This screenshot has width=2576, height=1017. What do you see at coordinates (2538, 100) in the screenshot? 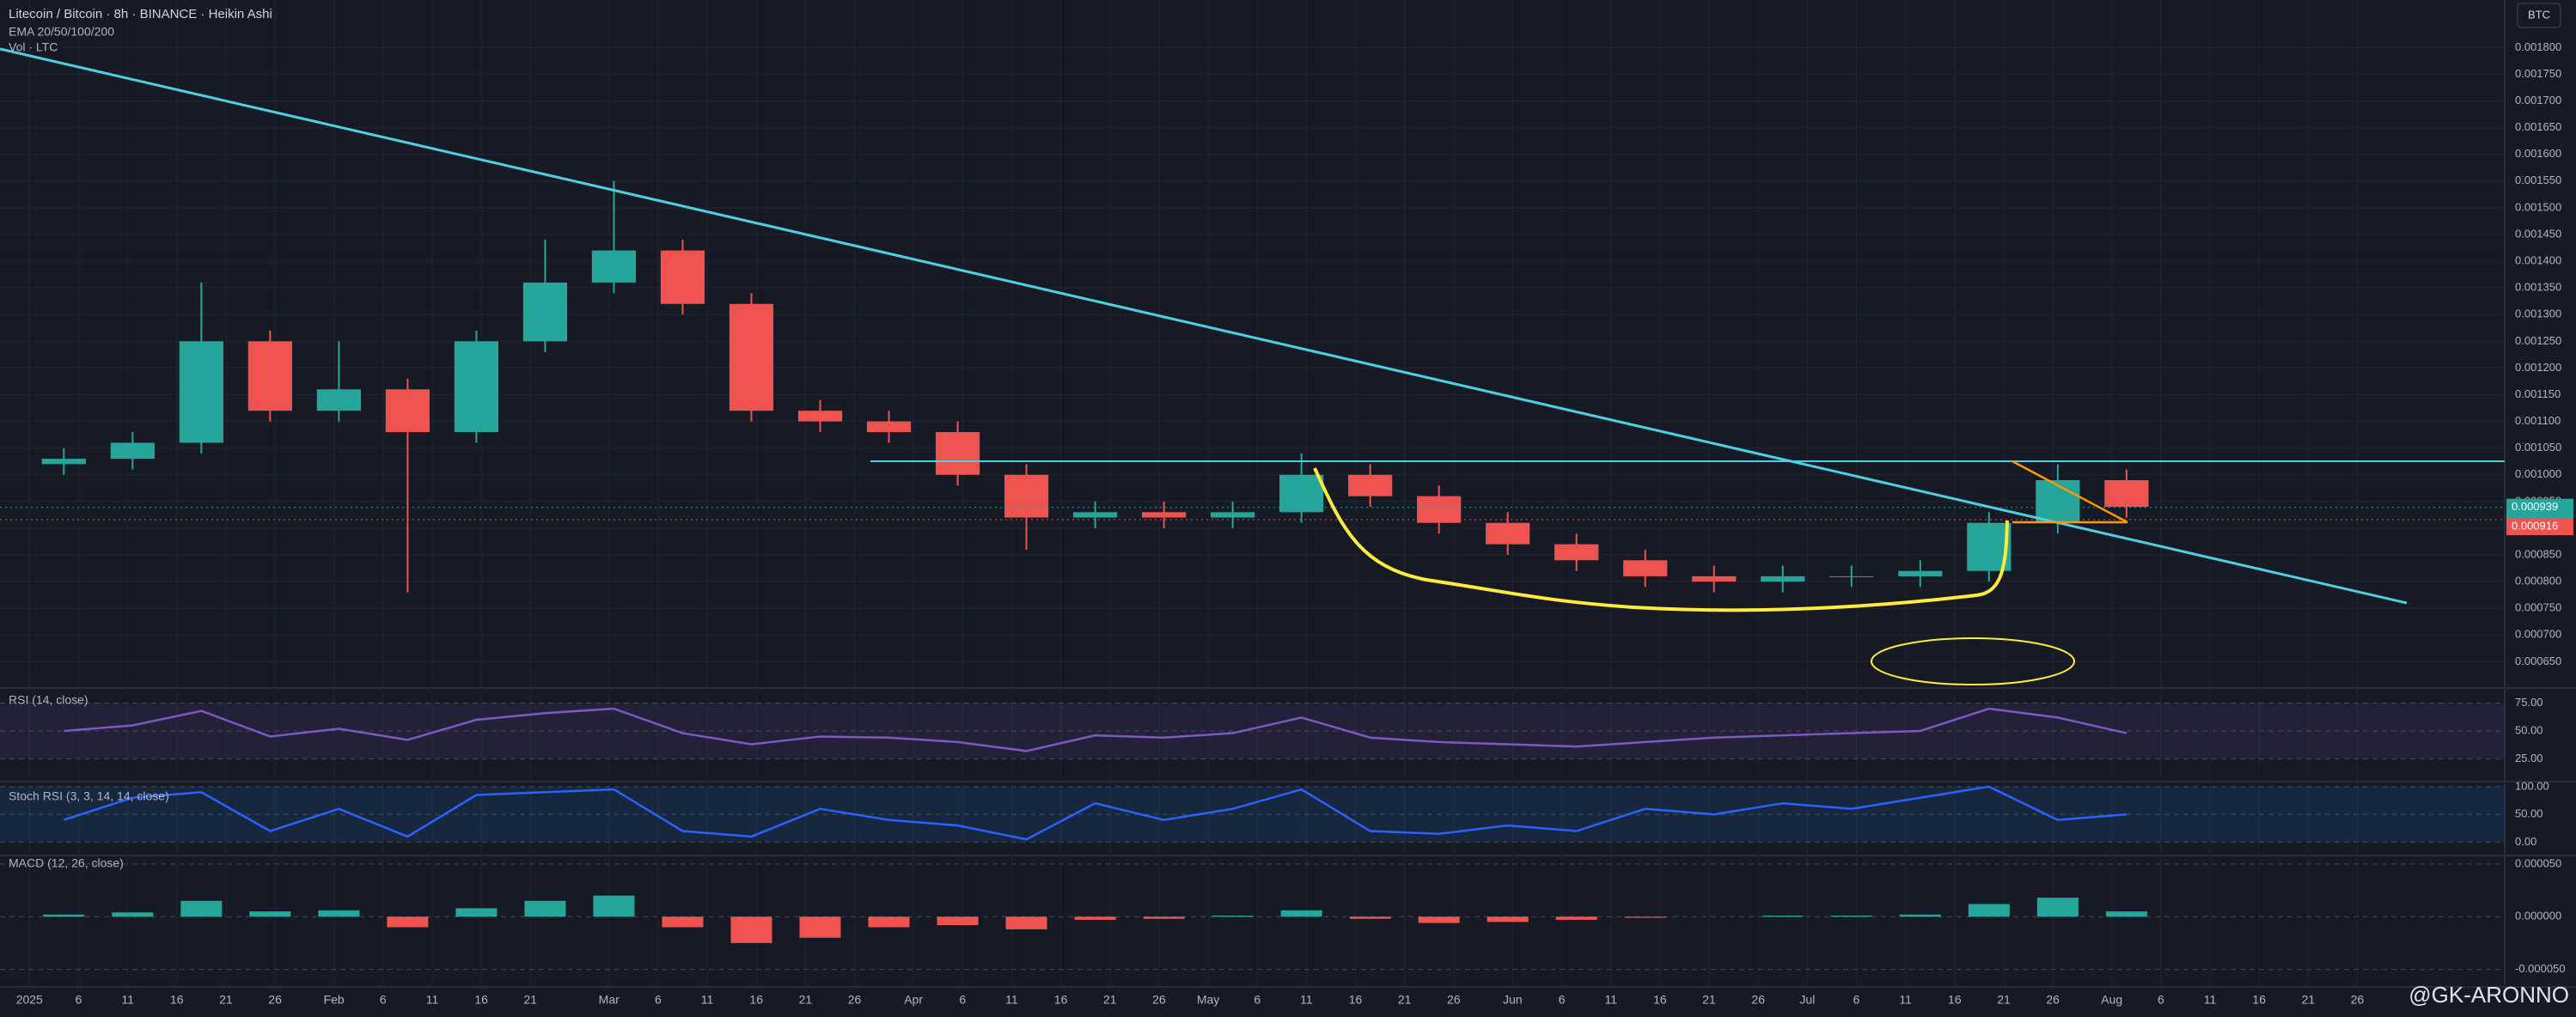
I see `y-tick-label: 0.001700` at bounding box center [2538, 100].